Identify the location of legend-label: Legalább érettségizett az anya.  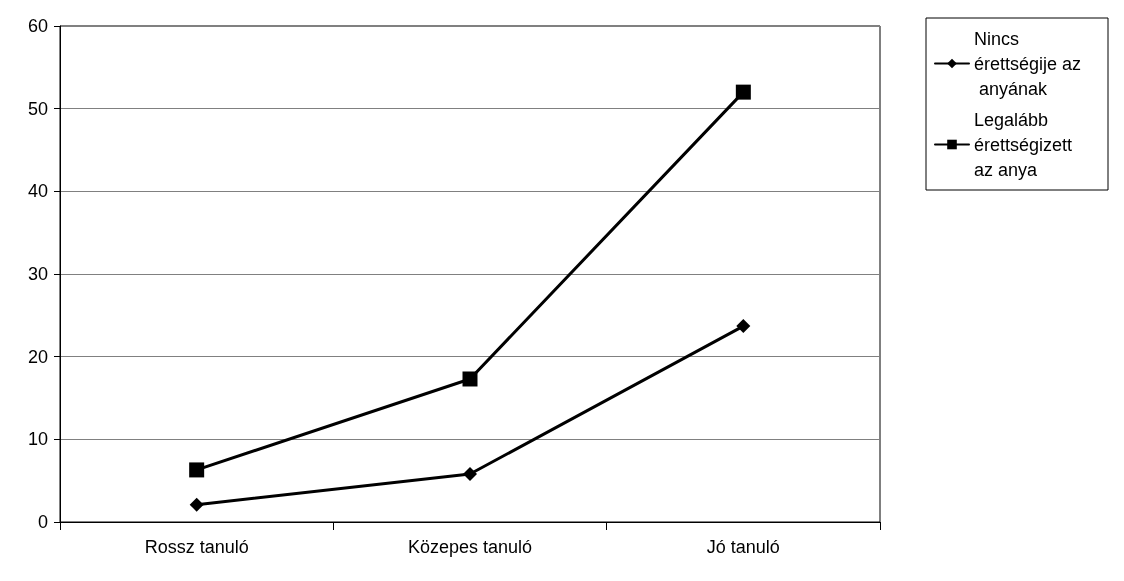
(1026, 144).